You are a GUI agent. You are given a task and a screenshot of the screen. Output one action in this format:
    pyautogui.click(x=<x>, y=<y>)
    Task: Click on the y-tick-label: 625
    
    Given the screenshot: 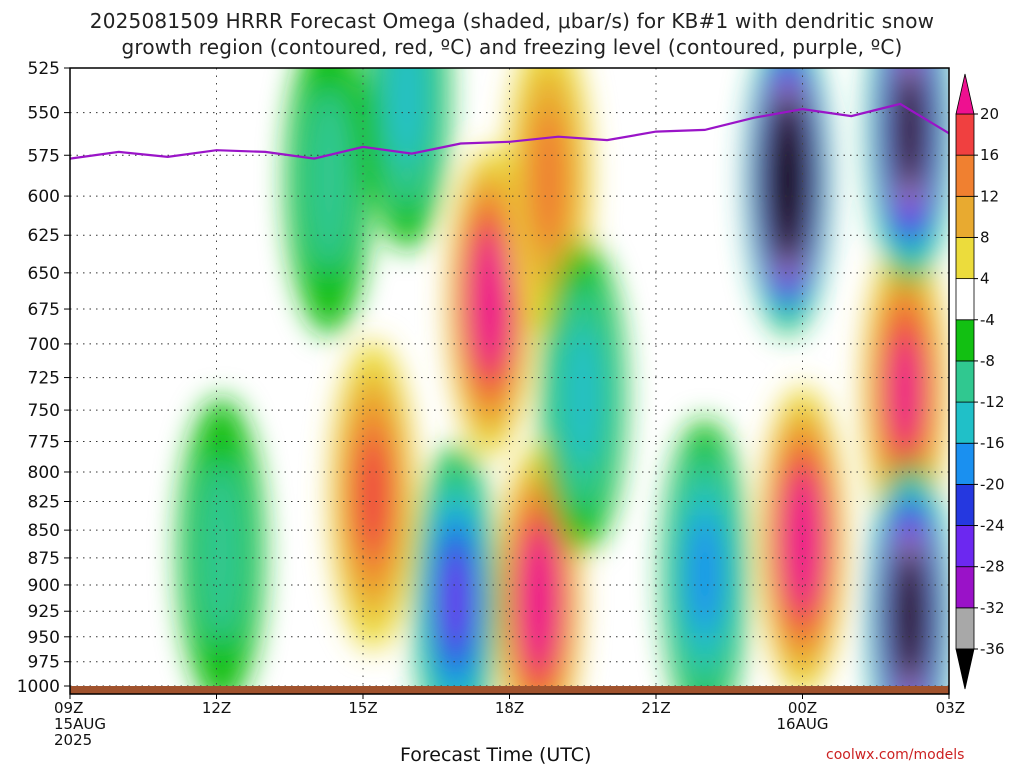 What is the action you would take?
    pyautogui.click(x=44, y=236)
    